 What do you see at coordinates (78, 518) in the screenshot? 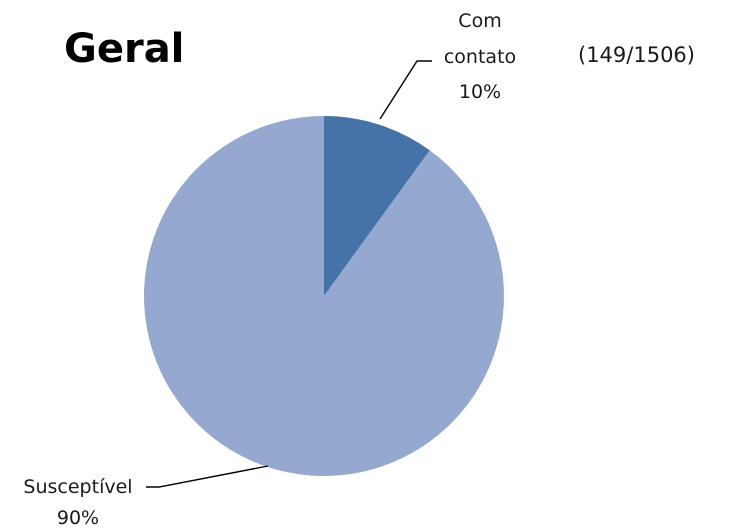
I see `slice-value-label: 90%` at bounding box center [78, 518].